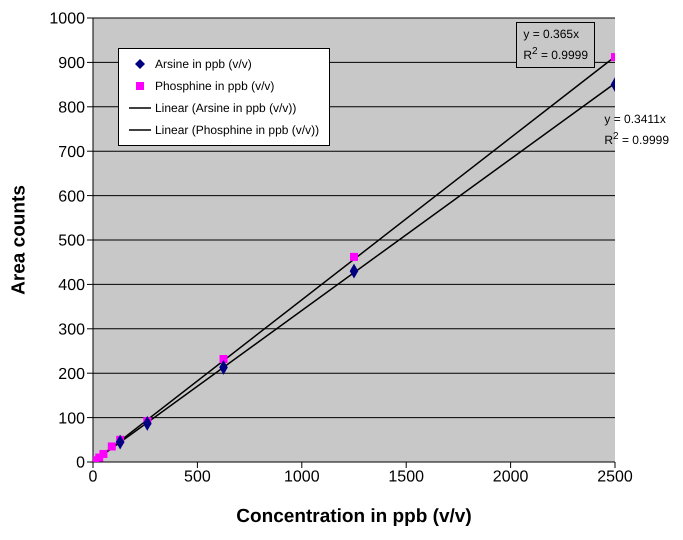 This screenshot has width=683, height=540. I want to click on x-tick-label: 0, so click(93, 477).